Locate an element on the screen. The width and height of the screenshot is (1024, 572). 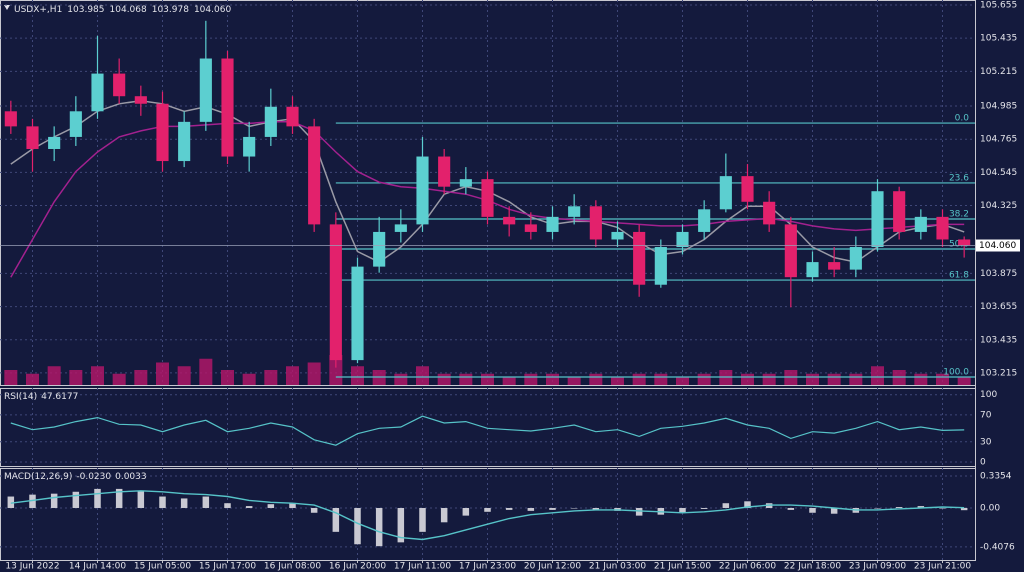
indicator-value: 0.0033 is located at coordinates (131, 477).